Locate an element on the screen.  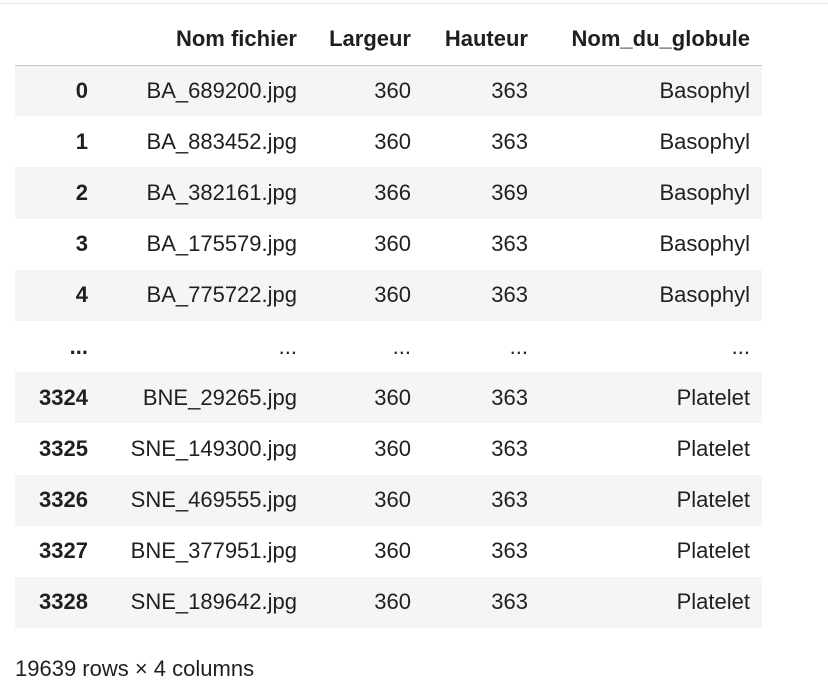
cell-nom-fichier: BA_382161.jpg is located at coordinates (221, 192).